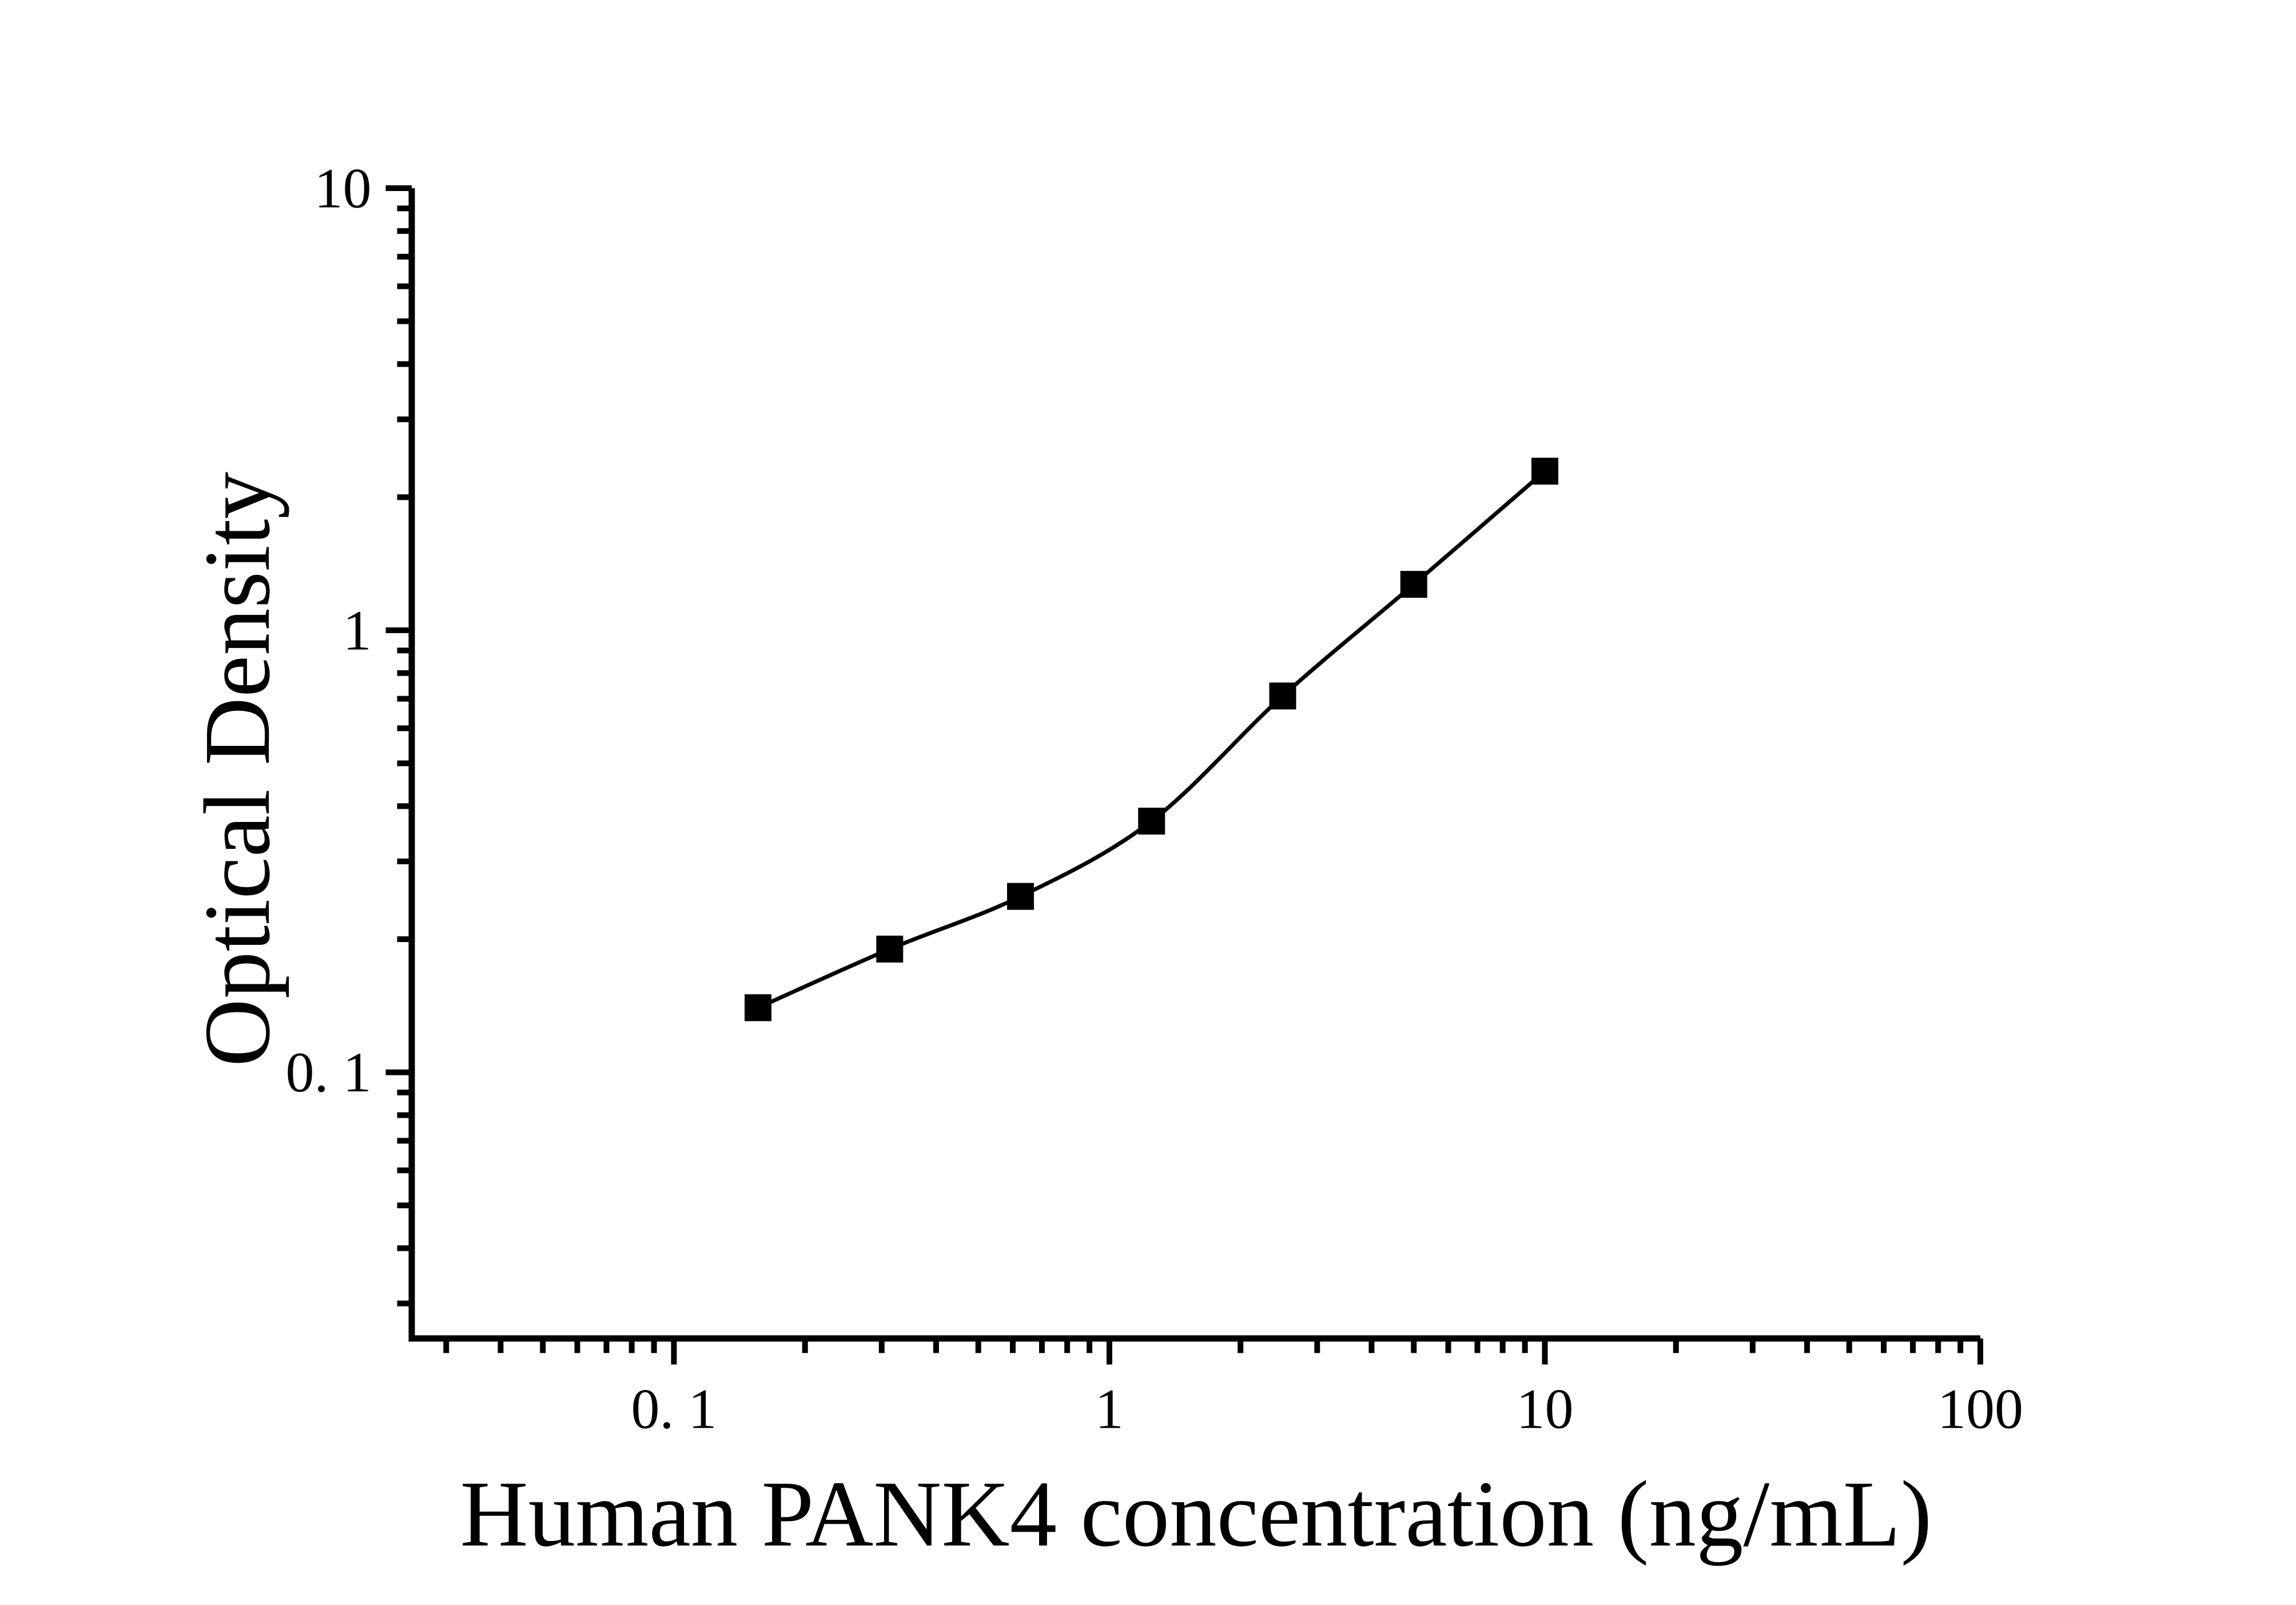 This screenshot has height=1605, width=2296. Describe the element at coordinates (344, 188) in the screenshot. I see `y-tick-label: 10` at that location.